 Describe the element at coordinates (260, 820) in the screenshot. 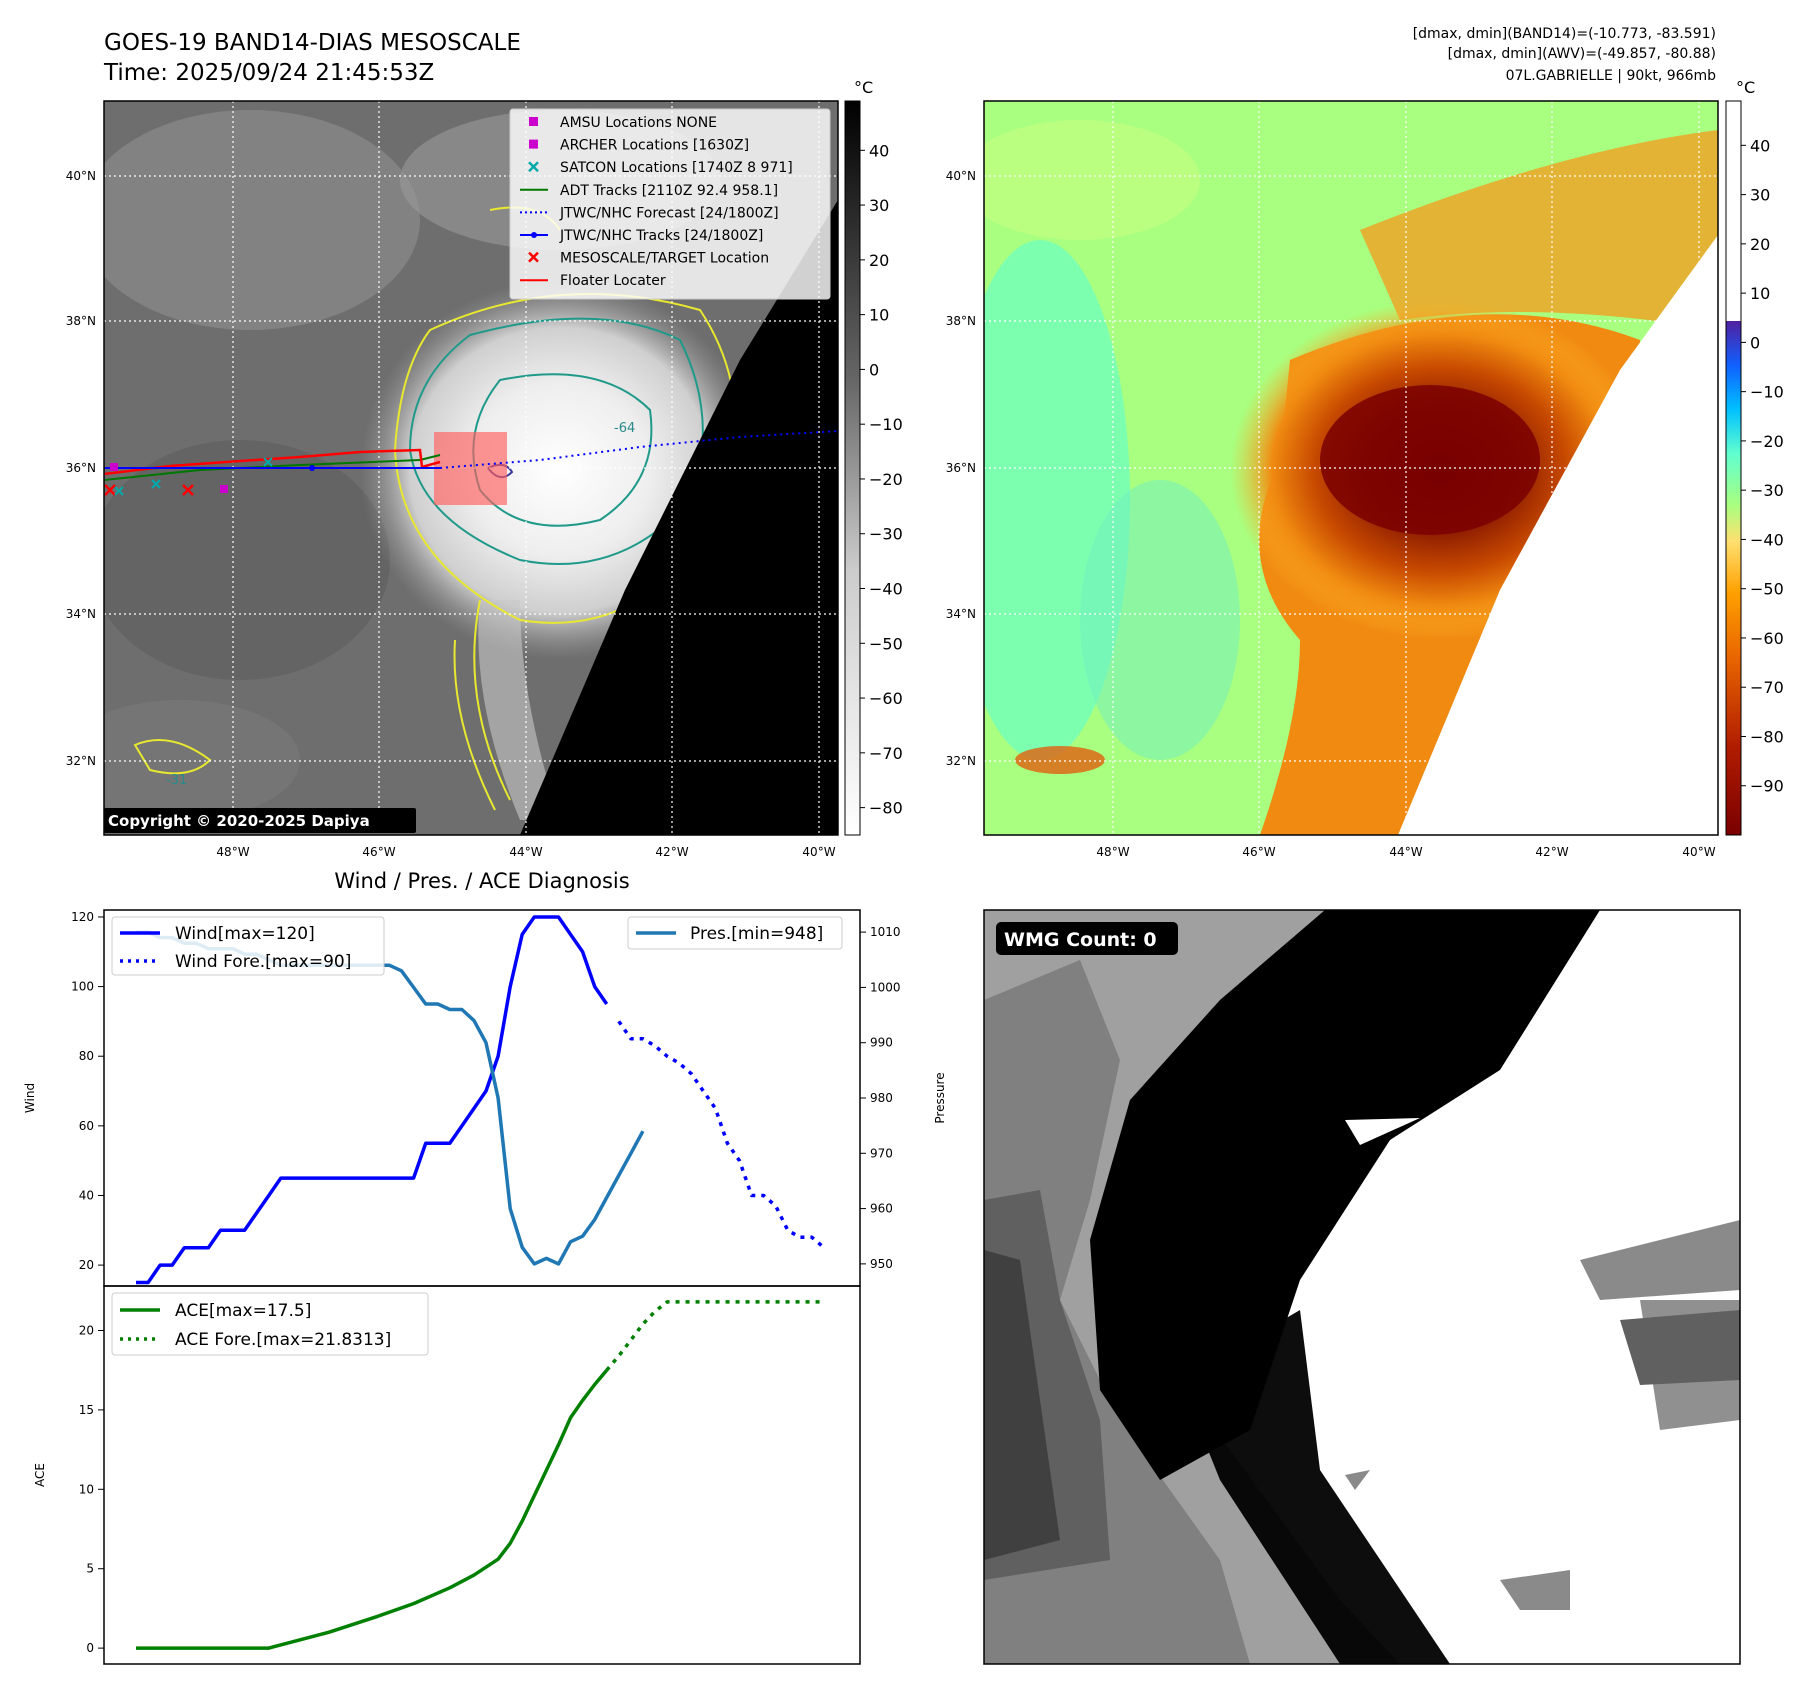

I see `copyright-badge` at that location.